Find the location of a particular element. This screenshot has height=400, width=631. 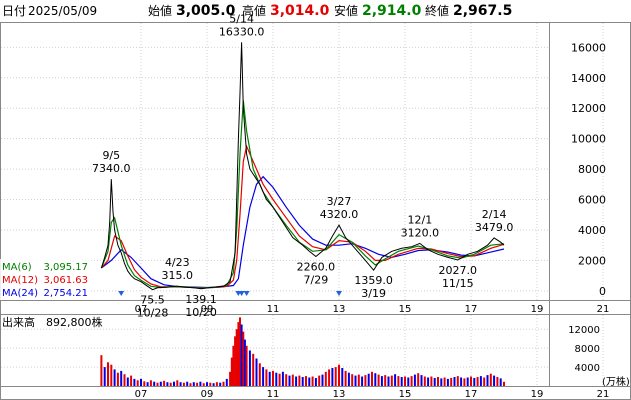

annotation-date: 12/1 is located at coordinates (419, 219).